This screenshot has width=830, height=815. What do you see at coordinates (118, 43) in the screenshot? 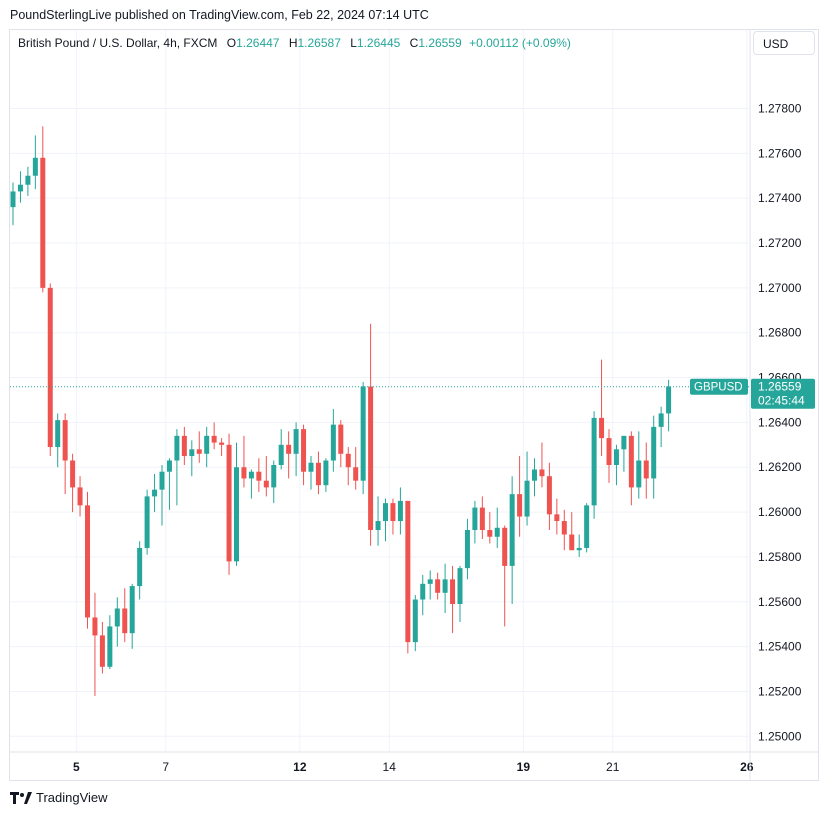
I see `symbol-title: British Pound / U.S. Dollar, 4h, FXCM` at bounding box center [118, 43].